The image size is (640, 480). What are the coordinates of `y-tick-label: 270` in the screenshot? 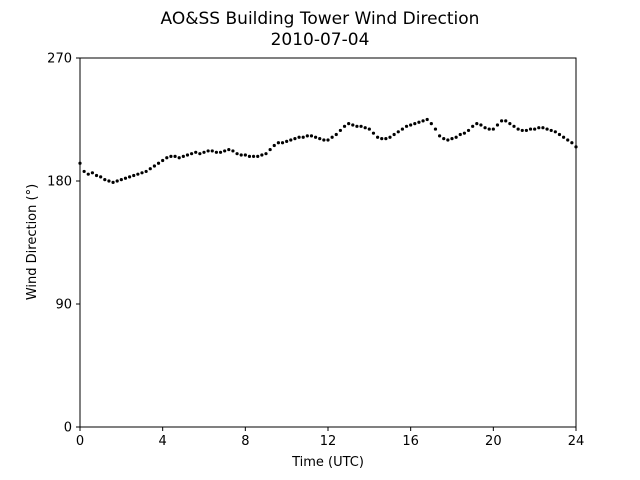 It's located at (59, 59).